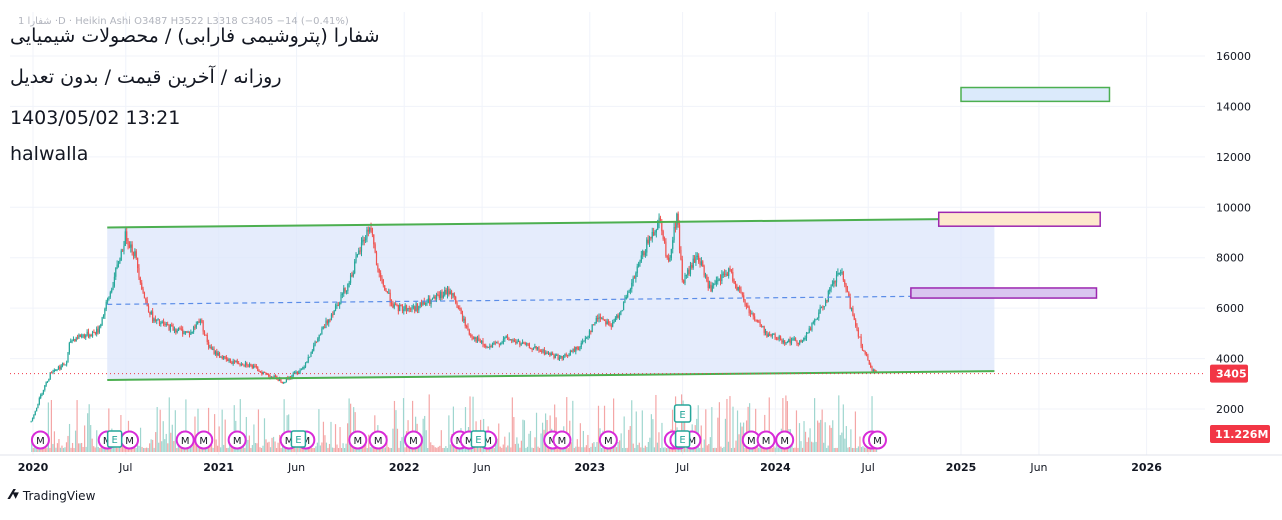 The height and width of the screenshot is (520, 1282). I want to click on event-e-flag, so click(682, 413).